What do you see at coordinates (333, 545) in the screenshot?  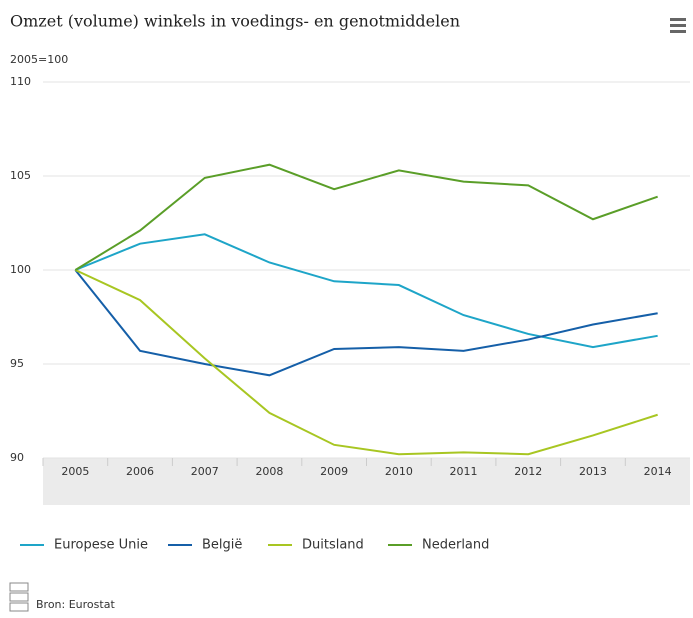 I see `legend-label: Duitsland` at bounding box center [333, 545].